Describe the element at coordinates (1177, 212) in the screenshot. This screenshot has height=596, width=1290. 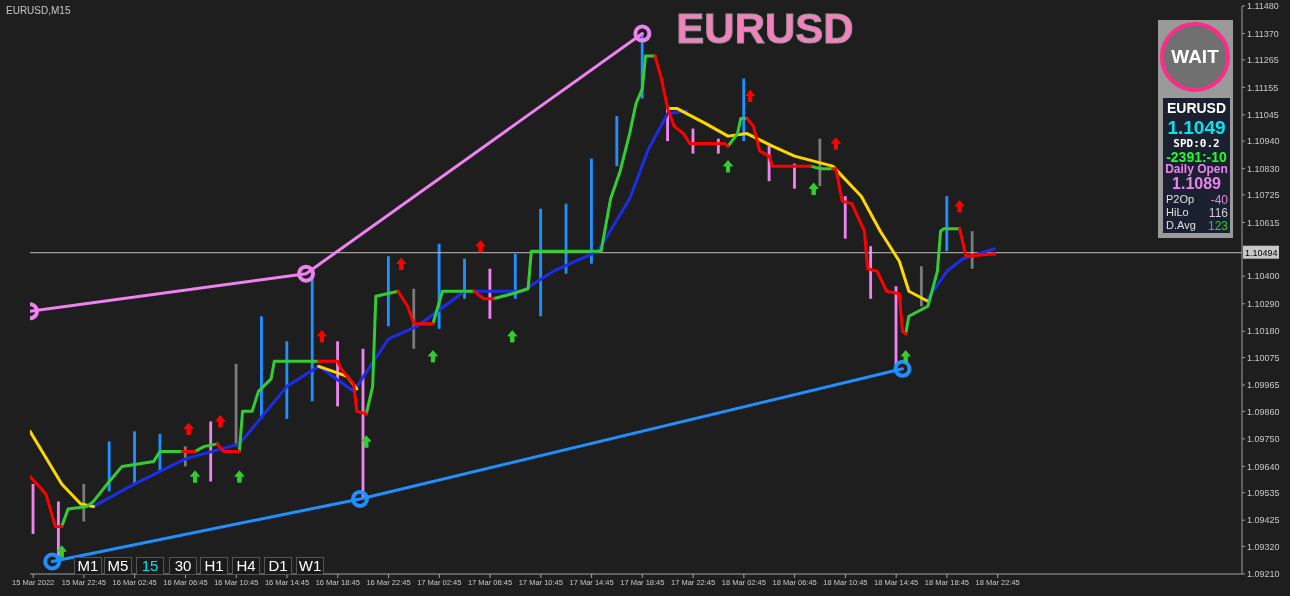
I see `annotation: HiLo` at that location.